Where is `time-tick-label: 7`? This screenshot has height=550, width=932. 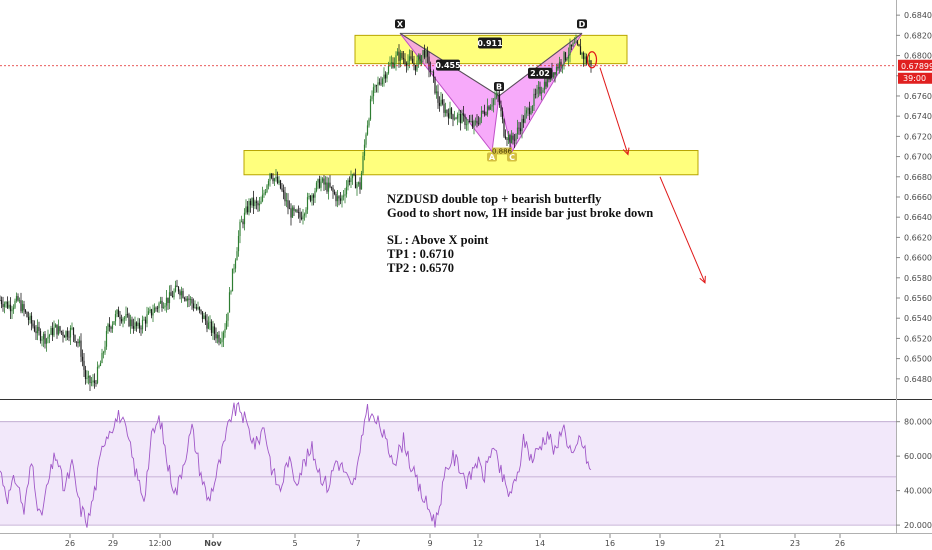
time-tick-label: 7 is located at coordinates (357, 543).